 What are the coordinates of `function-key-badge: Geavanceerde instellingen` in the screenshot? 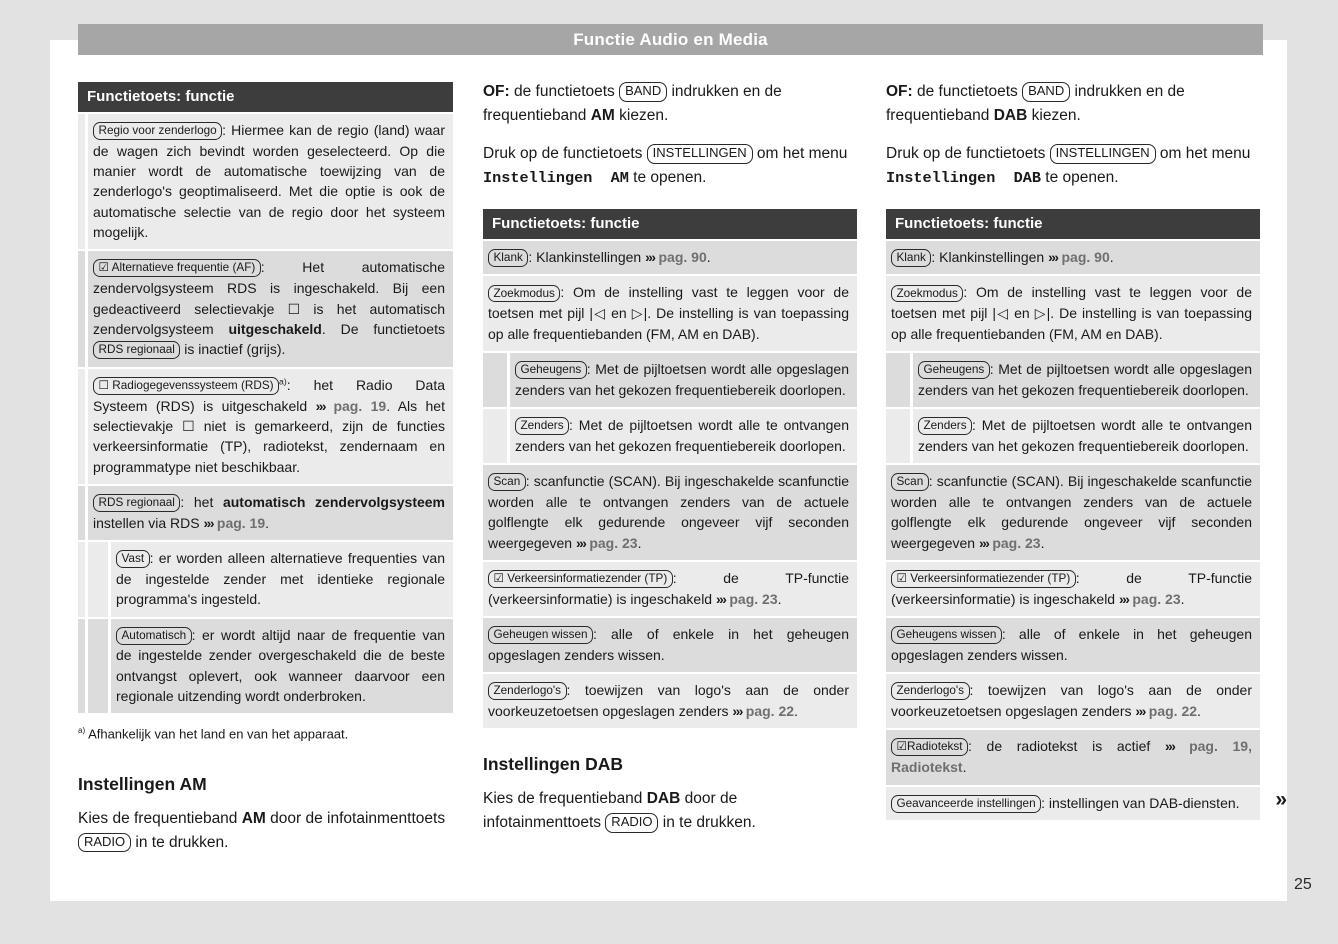 It's located at (966, 803).